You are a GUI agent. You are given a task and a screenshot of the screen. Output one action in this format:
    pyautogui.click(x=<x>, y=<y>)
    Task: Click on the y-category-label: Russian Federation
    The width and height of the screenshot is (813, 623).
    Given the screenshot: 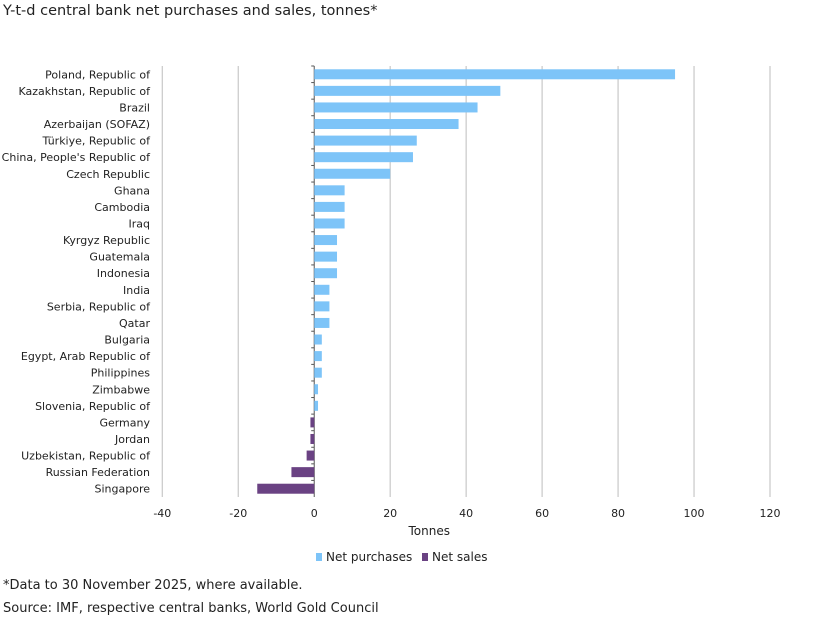 What is the action you would take?
    pyautogui.click(x=98, y=472)
    